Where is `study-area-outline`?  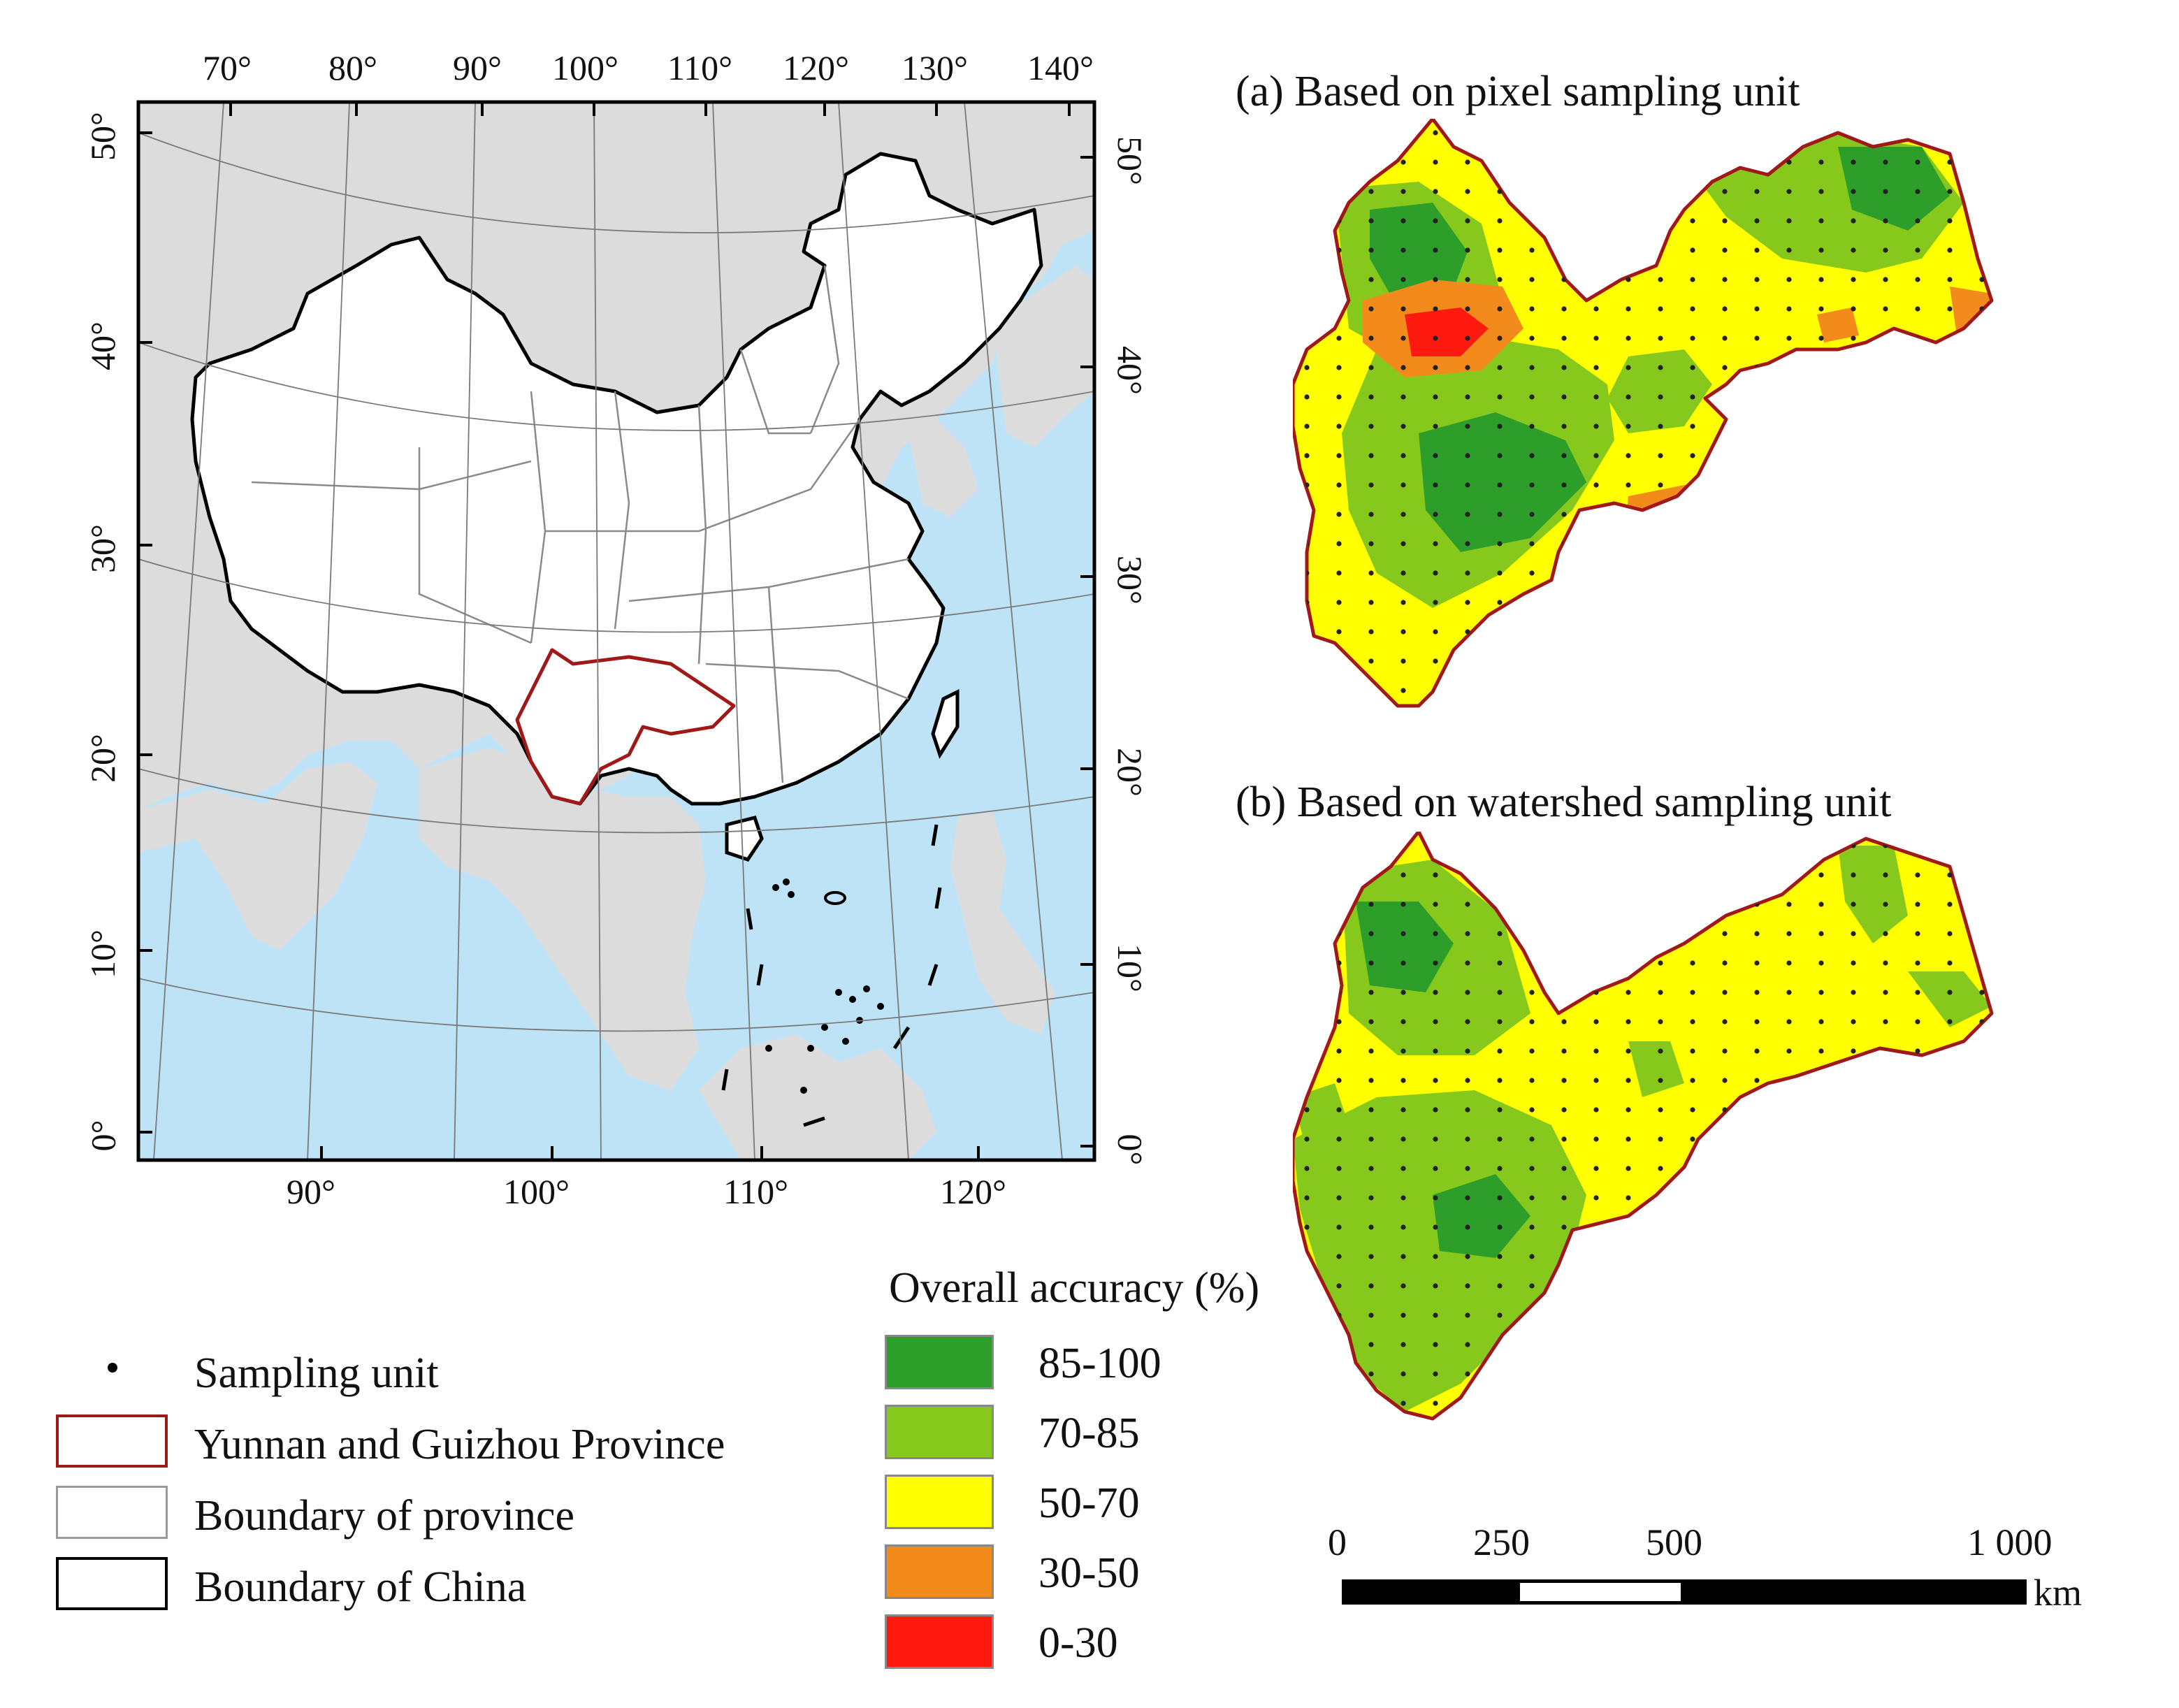 study-area-outline is located at coordinates (625, 727).